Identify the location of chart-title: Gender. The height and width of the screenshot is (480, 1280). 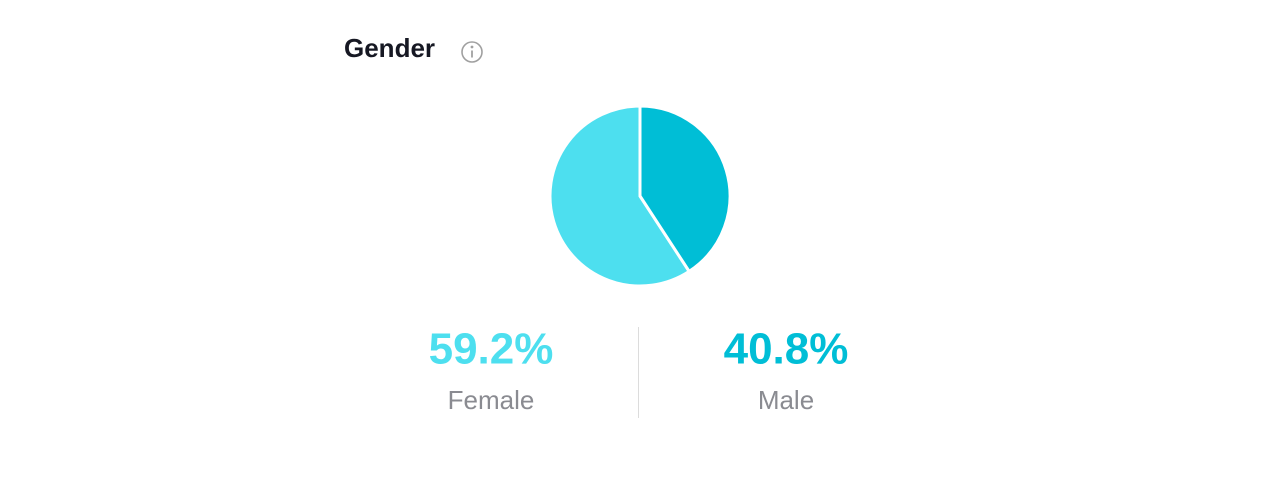
(389, 48).